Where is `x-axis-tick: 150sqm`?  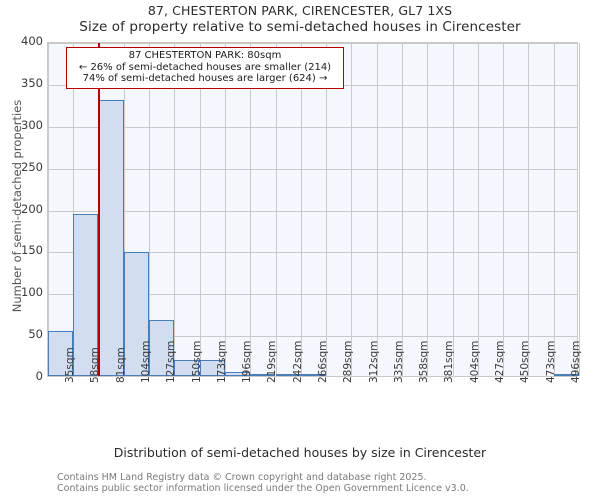
x-axis-tick: 150sqm is located at coordinates (196, 361).